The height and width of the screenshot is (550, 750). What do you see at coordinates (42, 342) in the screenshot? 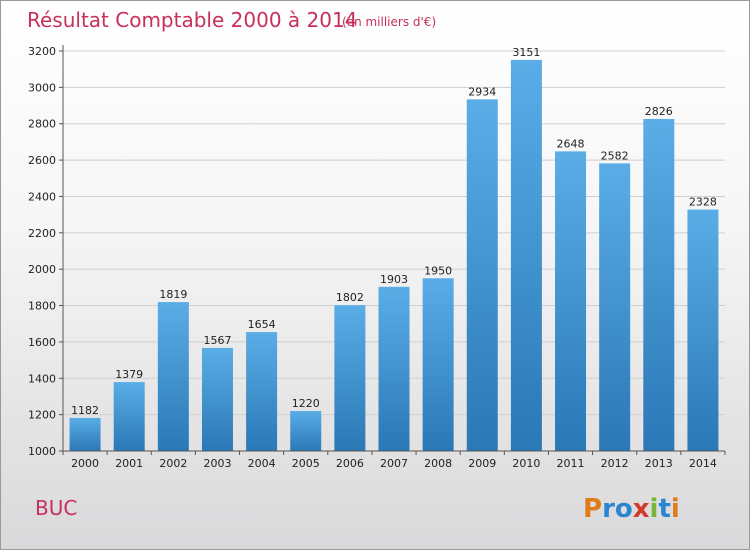
I see `y-tick-label-1600: 1600` at bounding box center [42, 342].